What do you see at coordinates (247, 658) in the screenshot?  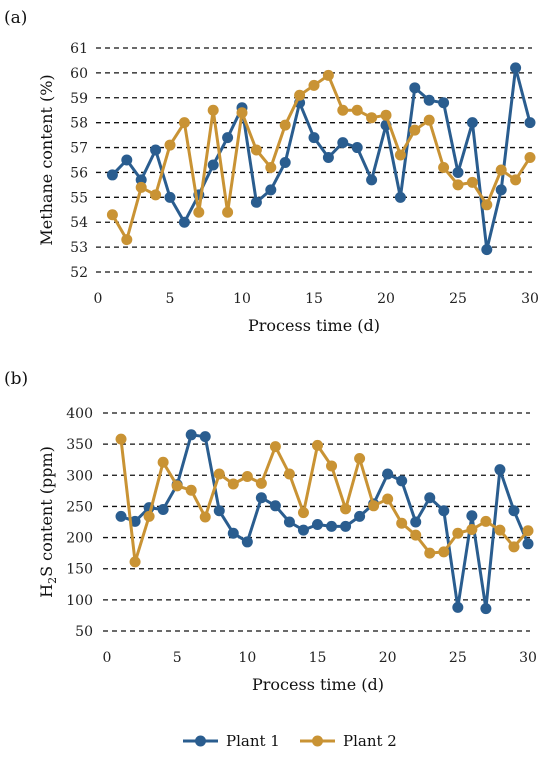 I see `h2s-x-tick-label-10: 10` at bounding box center [247, 658].